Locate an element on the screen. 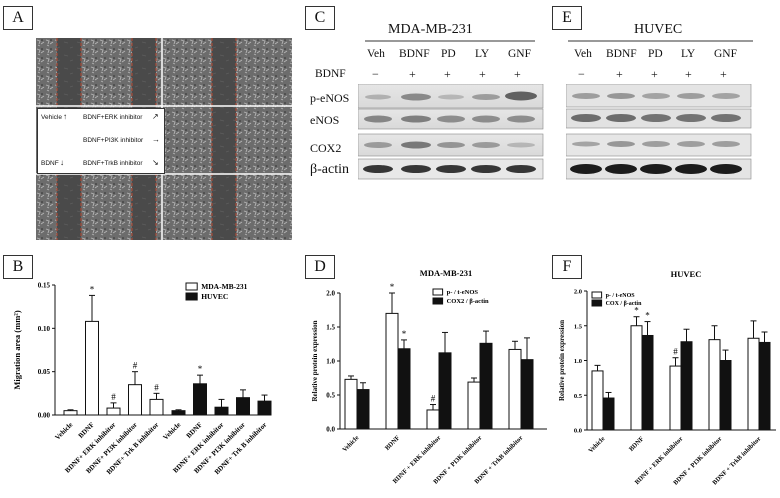 The height and width of the screenshot is (498, 780). blot-e-lane-labels: Veh BDNF PD LY GNF is located at coordinates (664, 56).